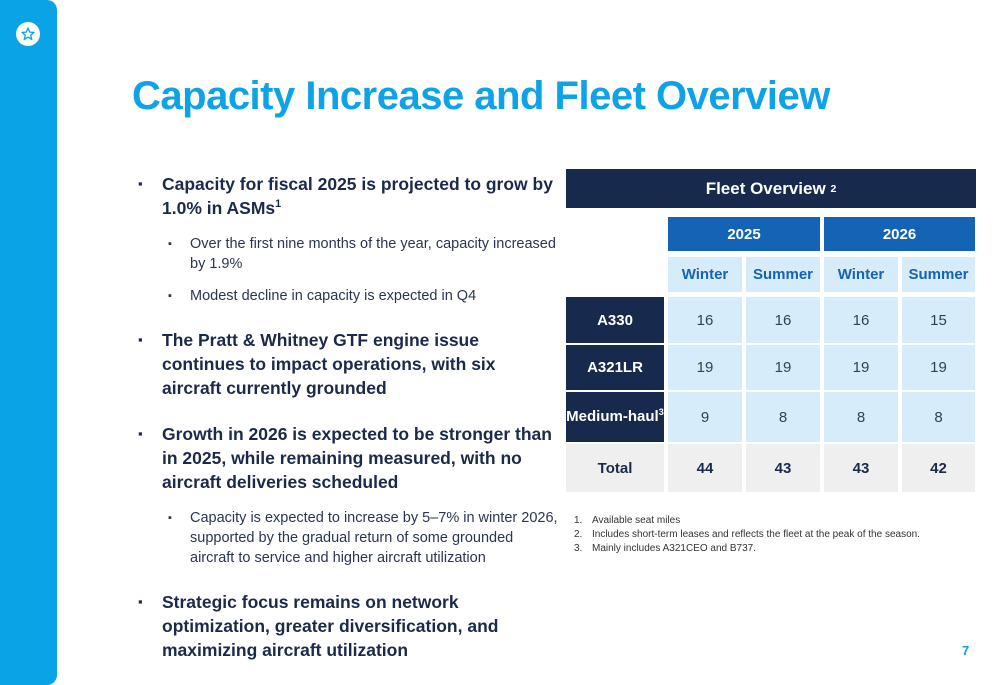 The height and width of the screenshot is (685, 1000). Describe the element at coordinates (783, 274) in the screenshot. I see `season-header-2025-summer: Summer` at that location.